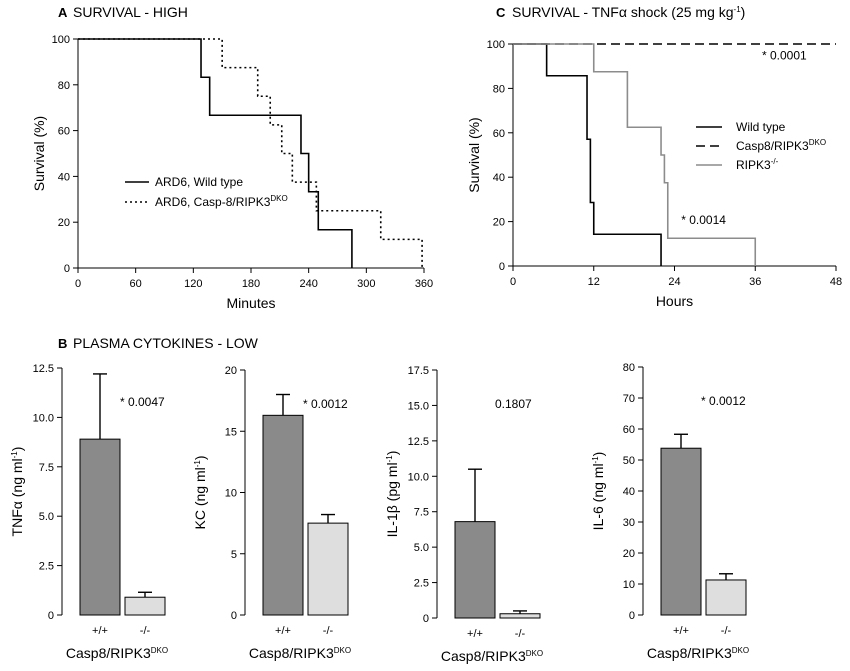 Image resolution: width=850 pixels, height=671 pixels. What do you see at coordinates (46, 468) in the screenshot?
I see `y-tick-label: 7.5` at bounding box center [46, 468].